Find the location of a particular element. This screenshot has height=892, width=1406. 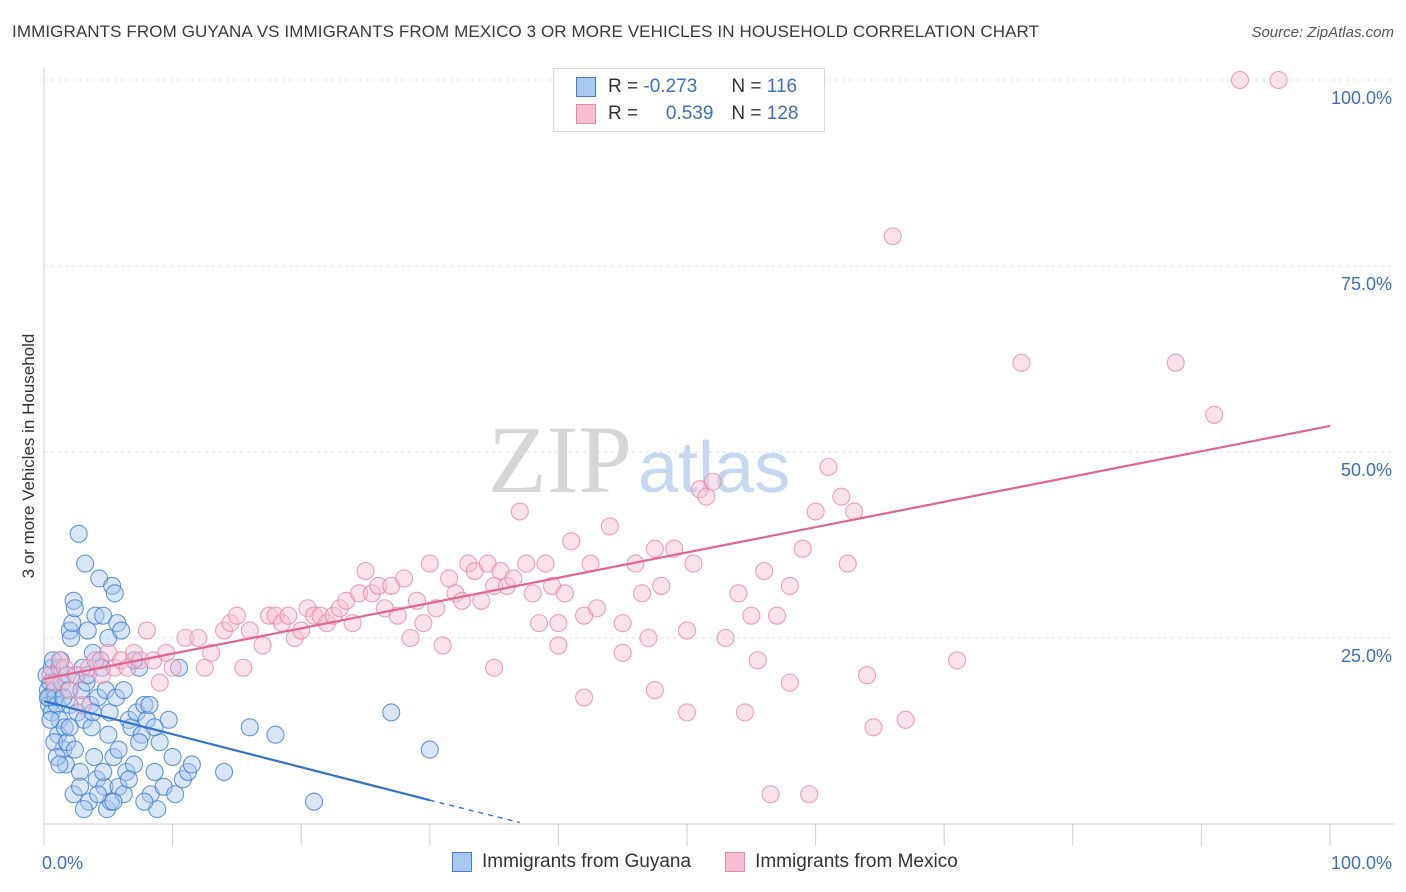

legend-row-guyana: R = -0.273 N = 116 is located at coordinates (686, 87).